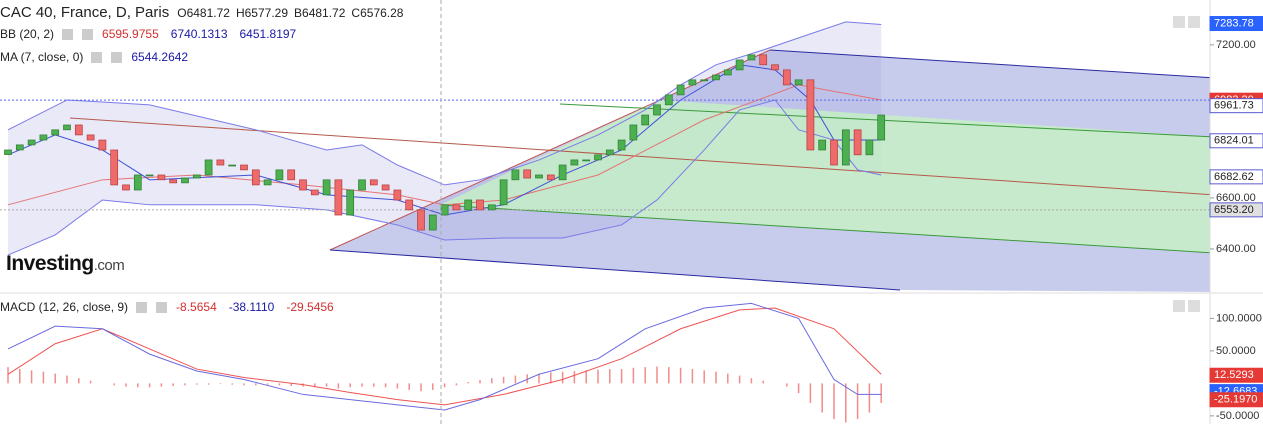 Image resolution: width=1263 pixels, height=424 pixels. I want to click on indicator-name: BB (20, 2), so click(27, 34).